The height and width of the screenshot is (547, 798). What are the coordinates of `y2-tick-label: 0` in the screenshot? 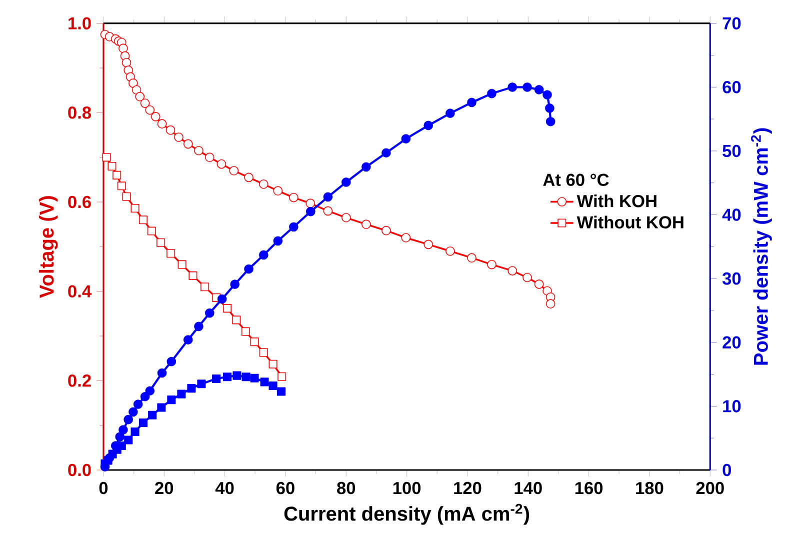 It's located at (726, 470).